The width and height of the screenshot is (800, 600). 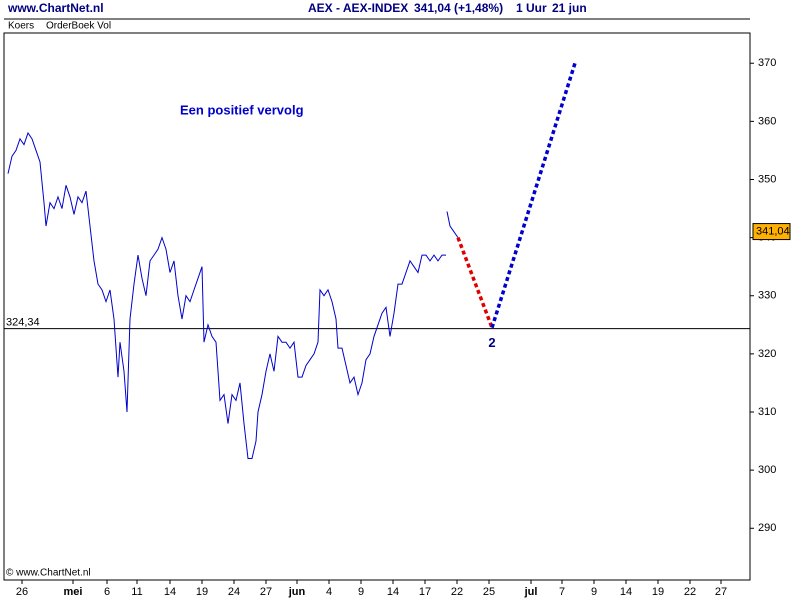 What do you see at coordinates (562, 592) in the screenshot?
I see `x-tick-label: 7` at bounding box center [562, 592].